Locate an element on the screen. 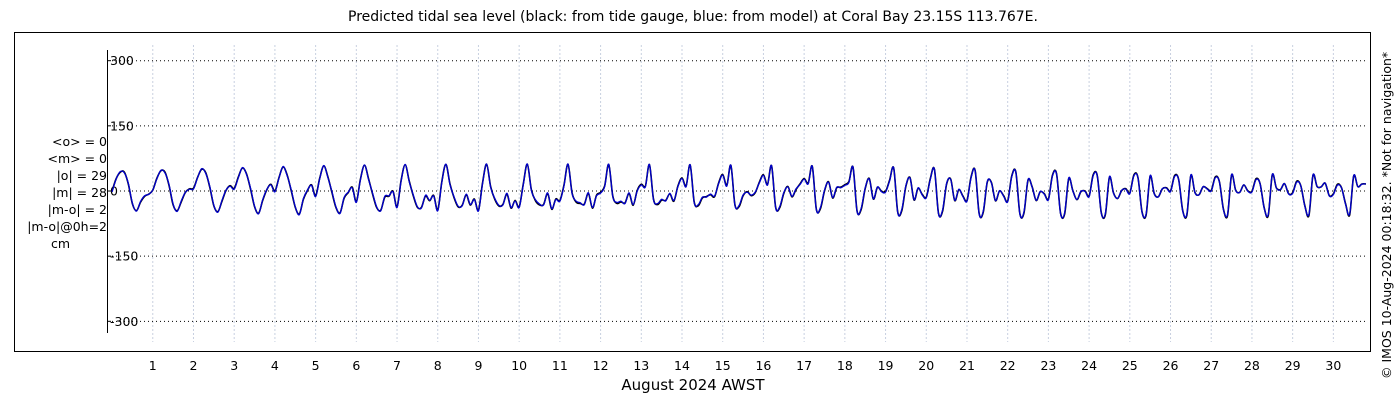  x-tick-label: 10 is located at coordinates (519, 365).